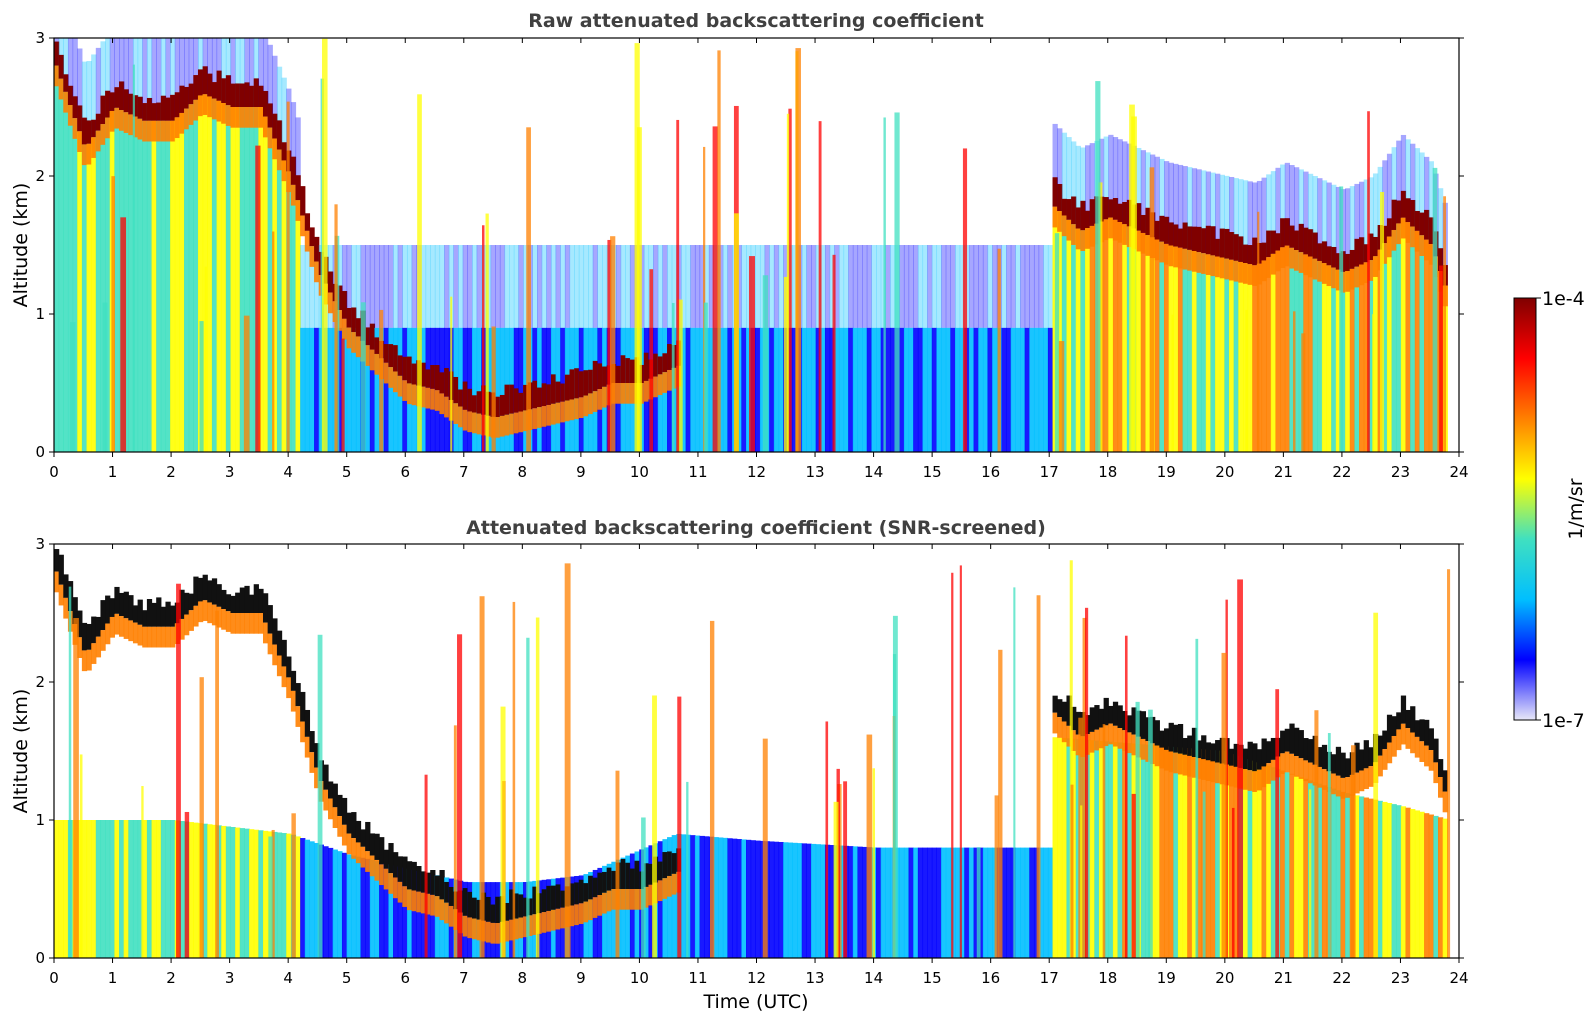 The image size is (1595, 1020). What do you see at coordinates (1563, 299) in the screenshot?
I see `colorbar-max-label: 1e-4` at bounding box center [1563, 299].